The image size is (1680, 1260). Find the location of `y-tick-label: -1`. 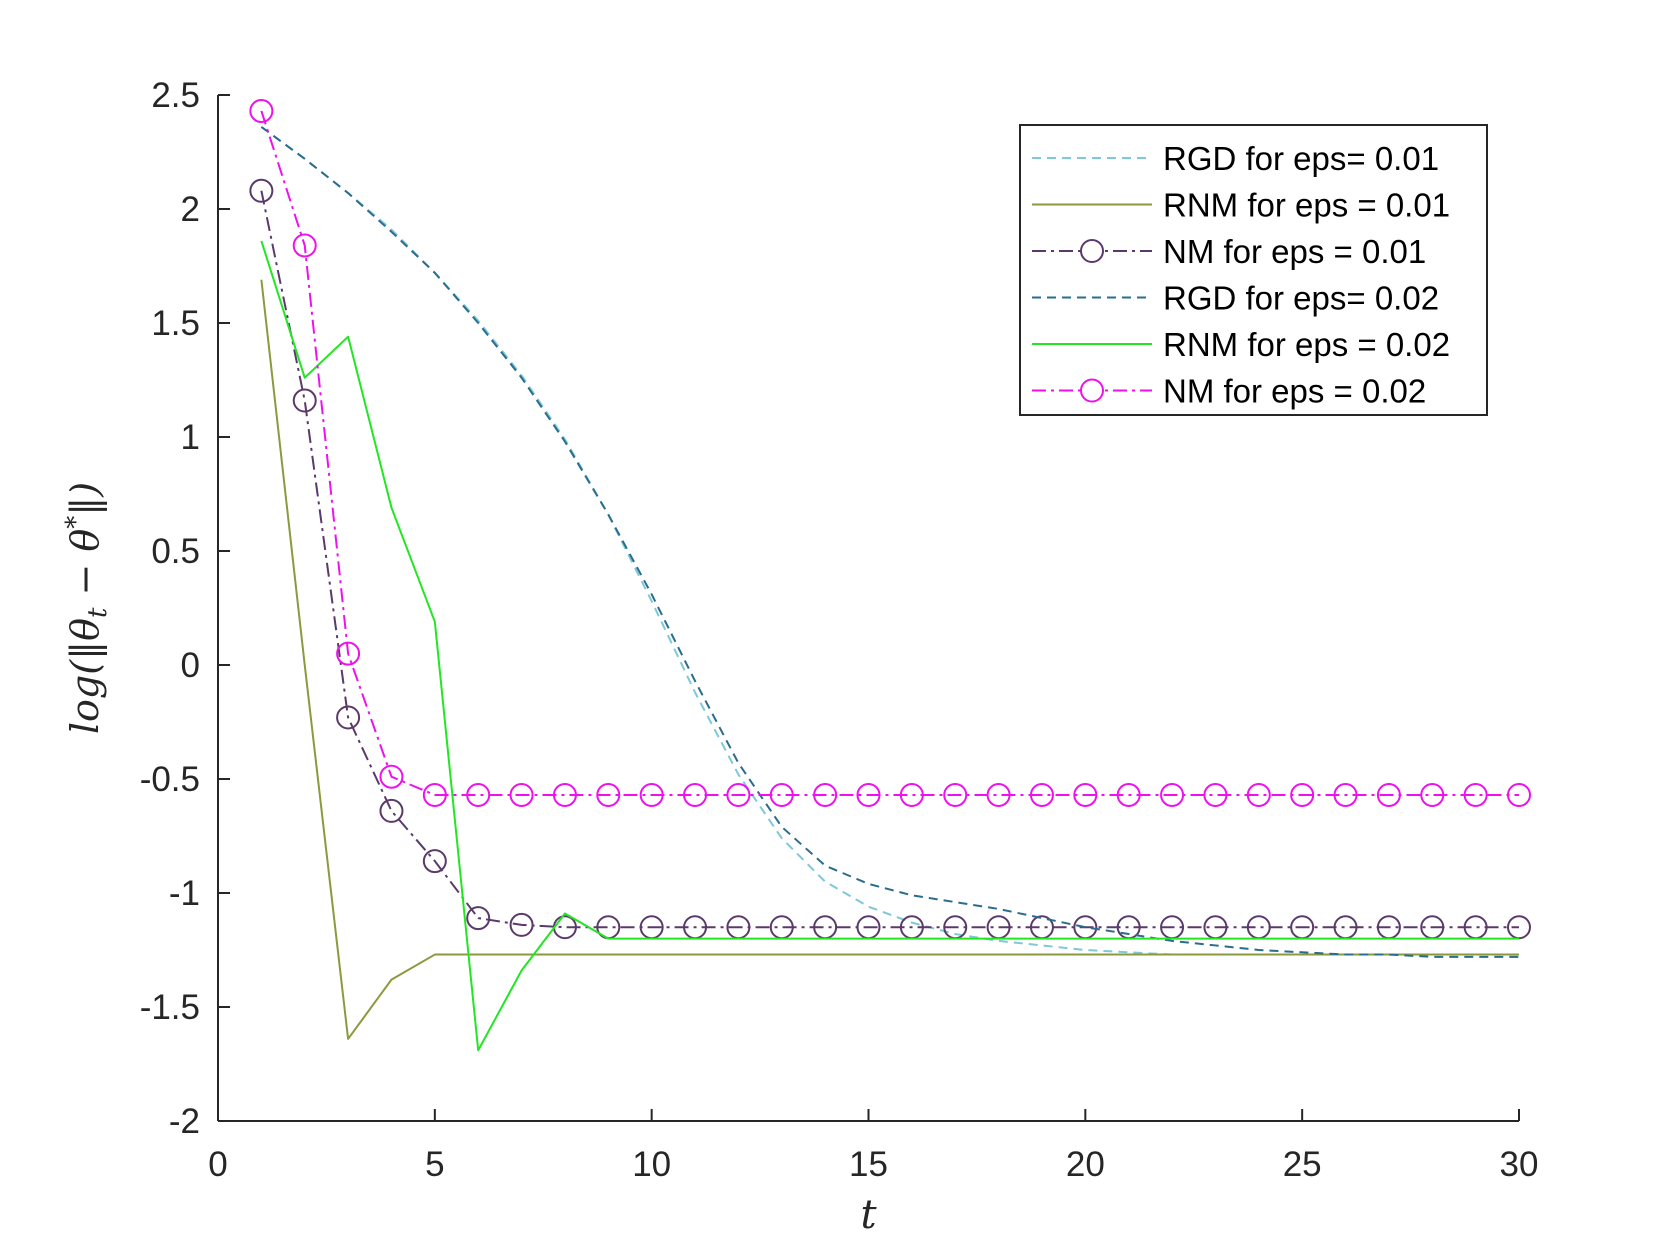

y-tick-label: -1 is located at coordinates (184, 893).